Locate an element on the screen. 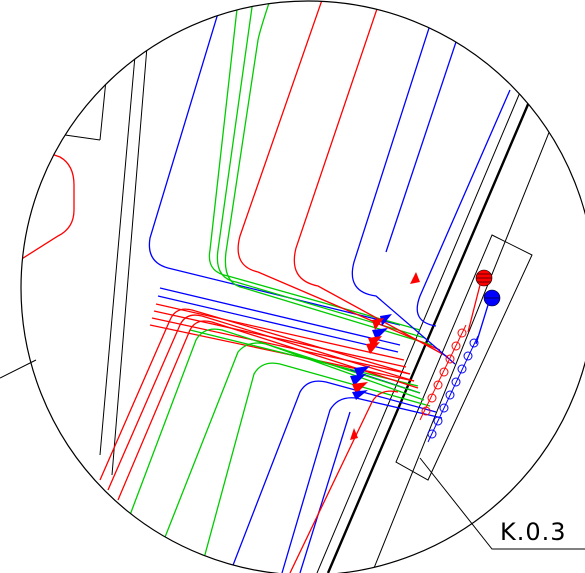 Image resolution: width=585 pixels, height=573 pixels. left-leader-line is located at coordinates (18, 369).